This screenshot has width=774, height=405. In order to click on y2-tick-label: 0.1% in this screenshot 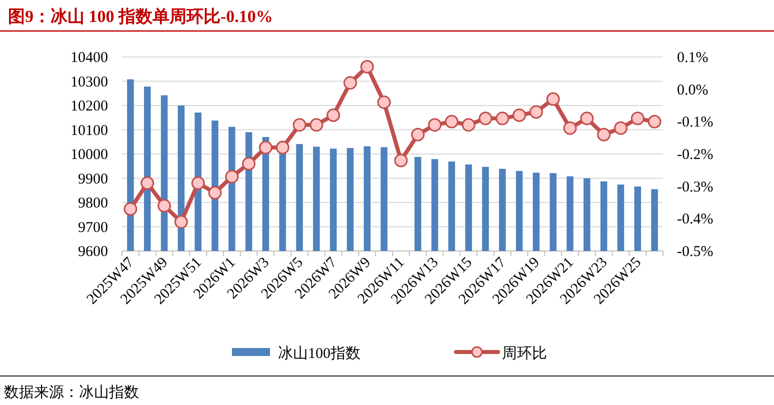, I will do `click(692, 58)`.